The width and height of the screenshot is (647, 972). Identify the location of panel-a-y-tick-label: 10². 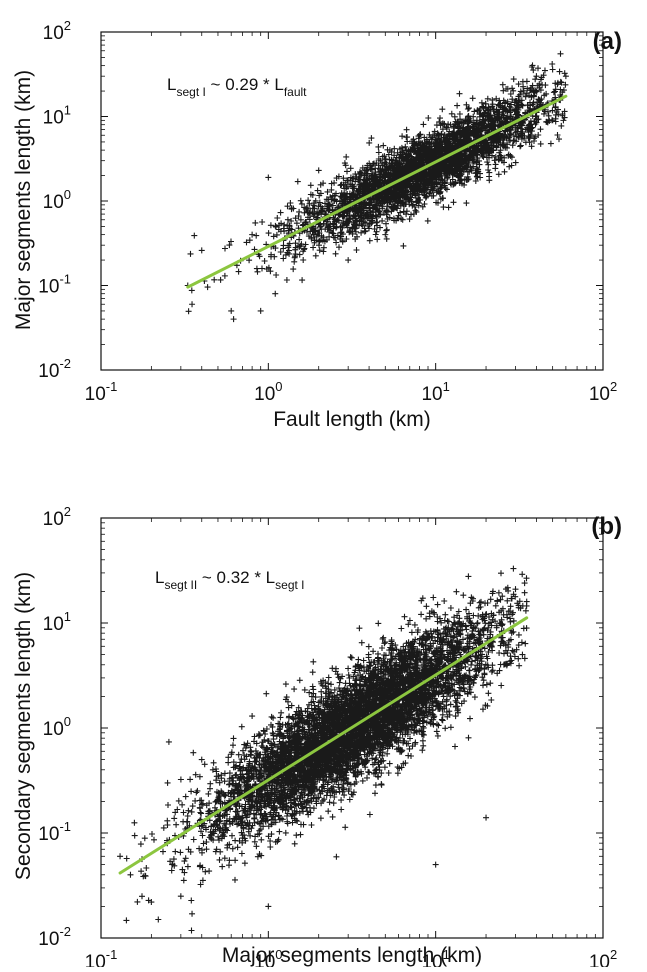
(57, 31).